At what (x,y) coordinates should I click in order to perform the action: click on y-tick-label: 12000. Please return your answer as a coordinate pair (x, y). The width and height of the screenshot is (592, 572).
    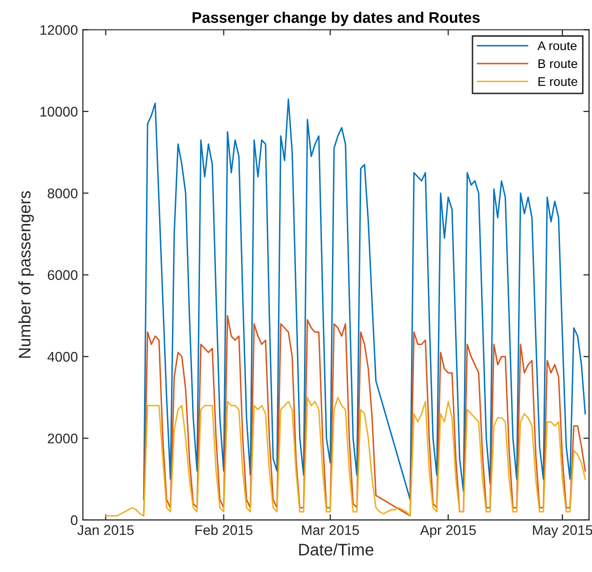
    Looking at the image, I should click on (59, 30).